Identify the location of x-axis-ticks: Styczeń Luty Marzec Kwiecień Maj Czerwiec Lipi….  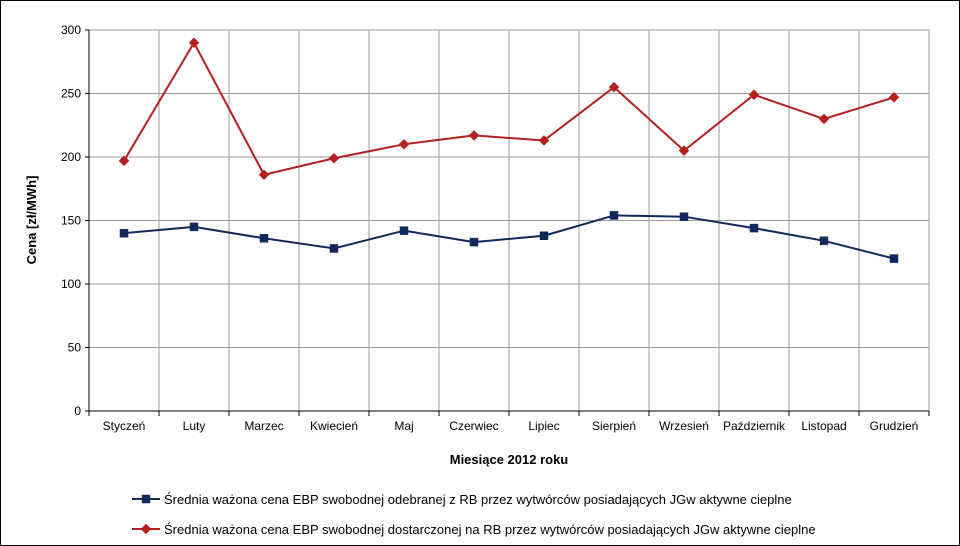
(511, 426).